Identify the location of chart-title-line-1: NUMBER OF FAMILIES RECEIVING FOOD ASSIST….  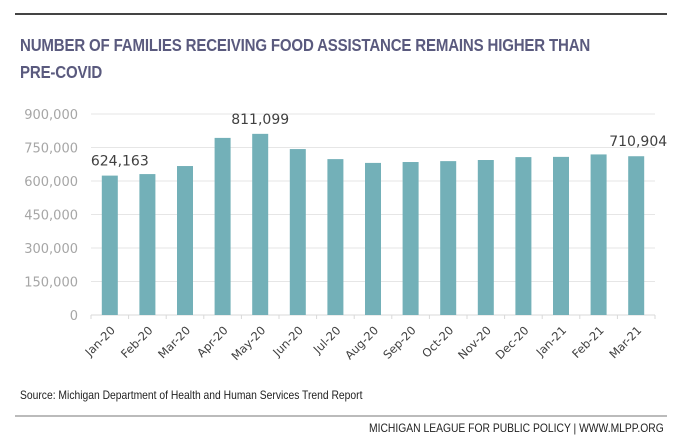
(305, 45).